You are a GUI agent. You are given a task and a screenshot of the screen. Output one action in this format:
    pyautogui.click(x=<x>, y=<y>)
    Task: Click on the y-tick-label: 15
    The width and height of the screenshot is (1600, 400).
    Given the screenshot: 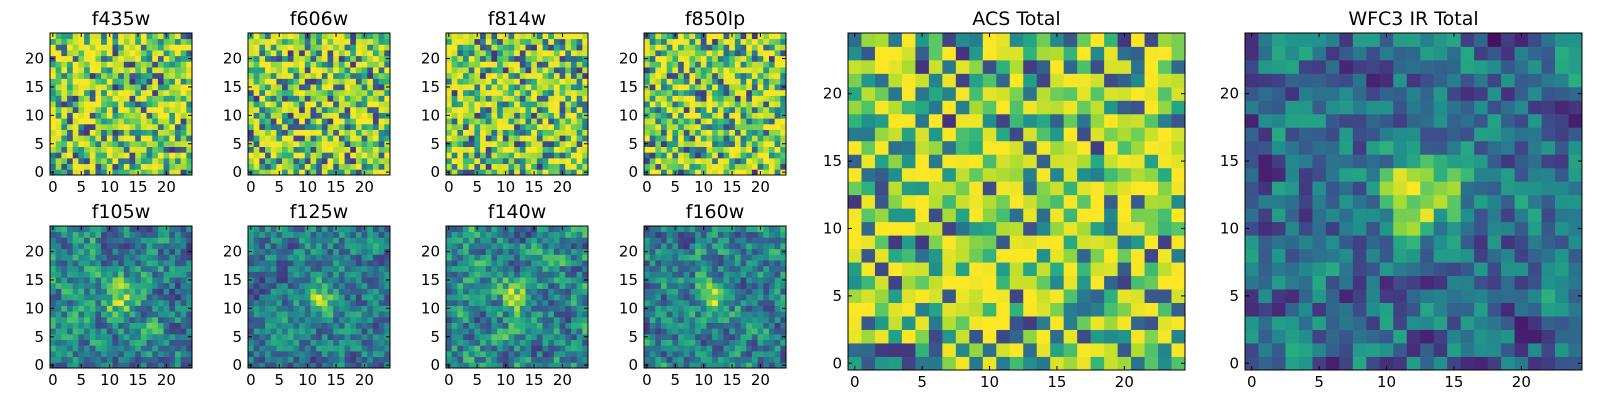 What is the action you would take?
    pyautogui.click(x=430, y=280)
    